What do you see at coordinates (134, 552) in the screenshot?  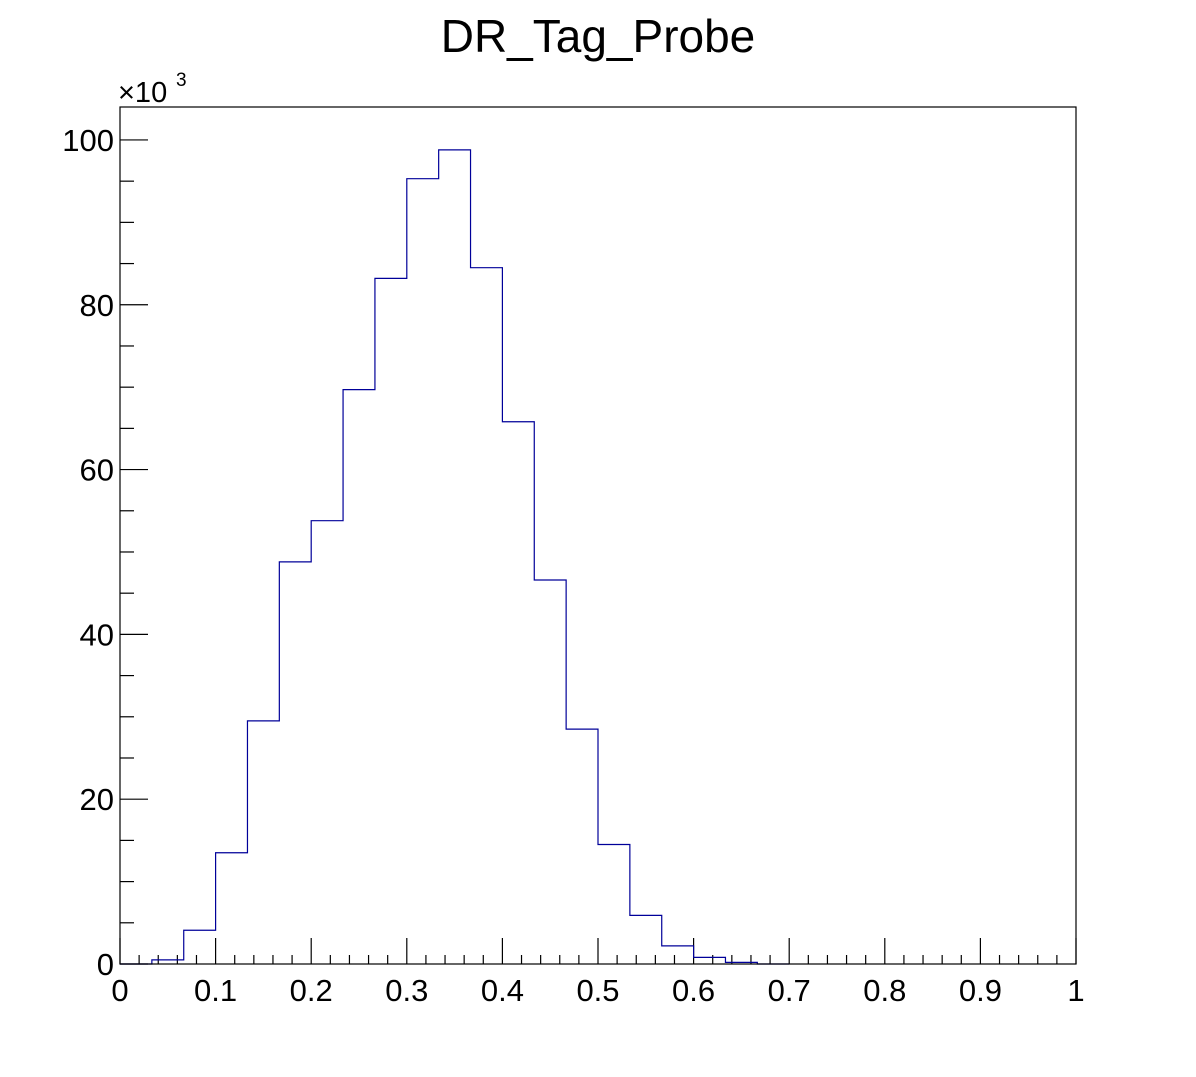 I see `y-axis-ticks` at bounding box center [134, 552].